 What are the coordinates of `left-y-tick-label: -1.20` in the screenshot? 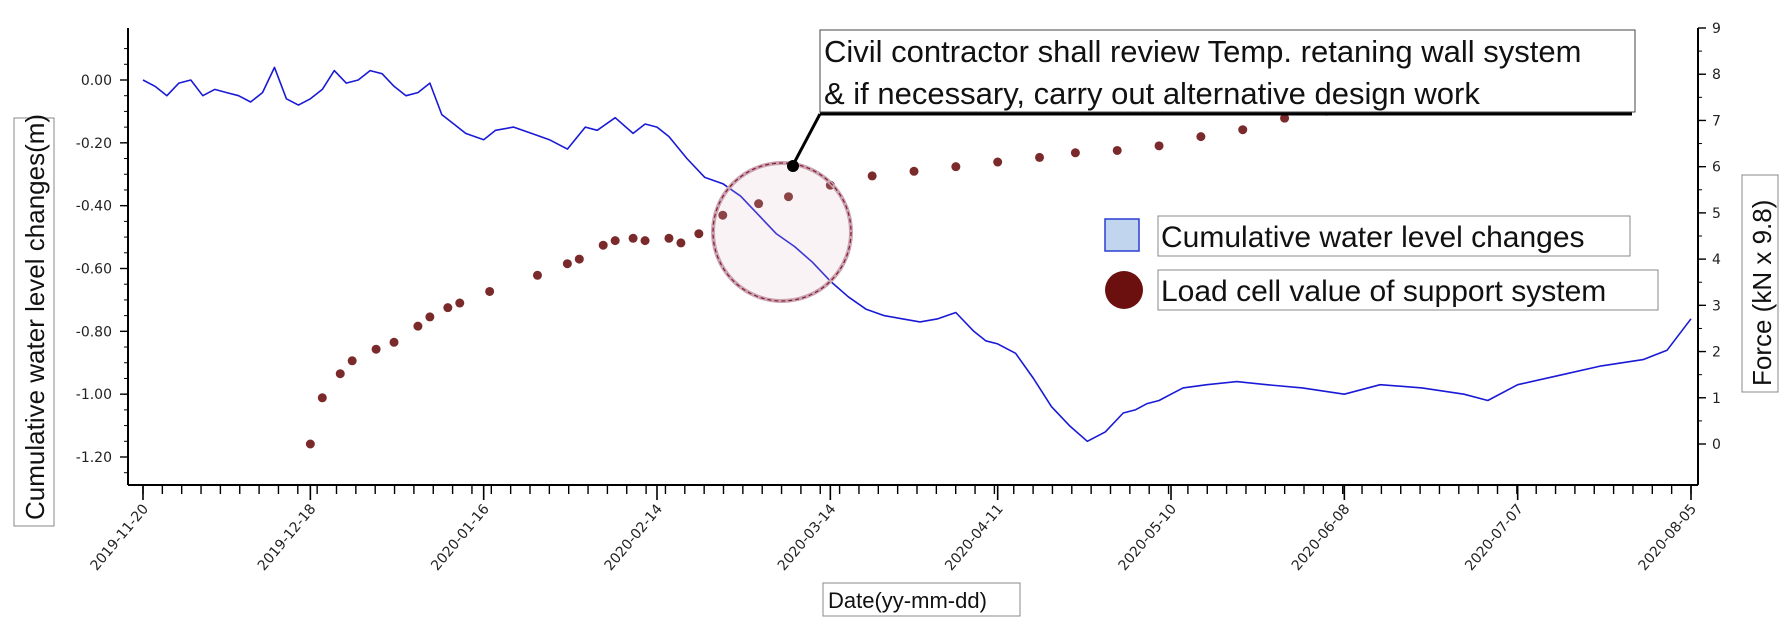 It's located at (94, 458).